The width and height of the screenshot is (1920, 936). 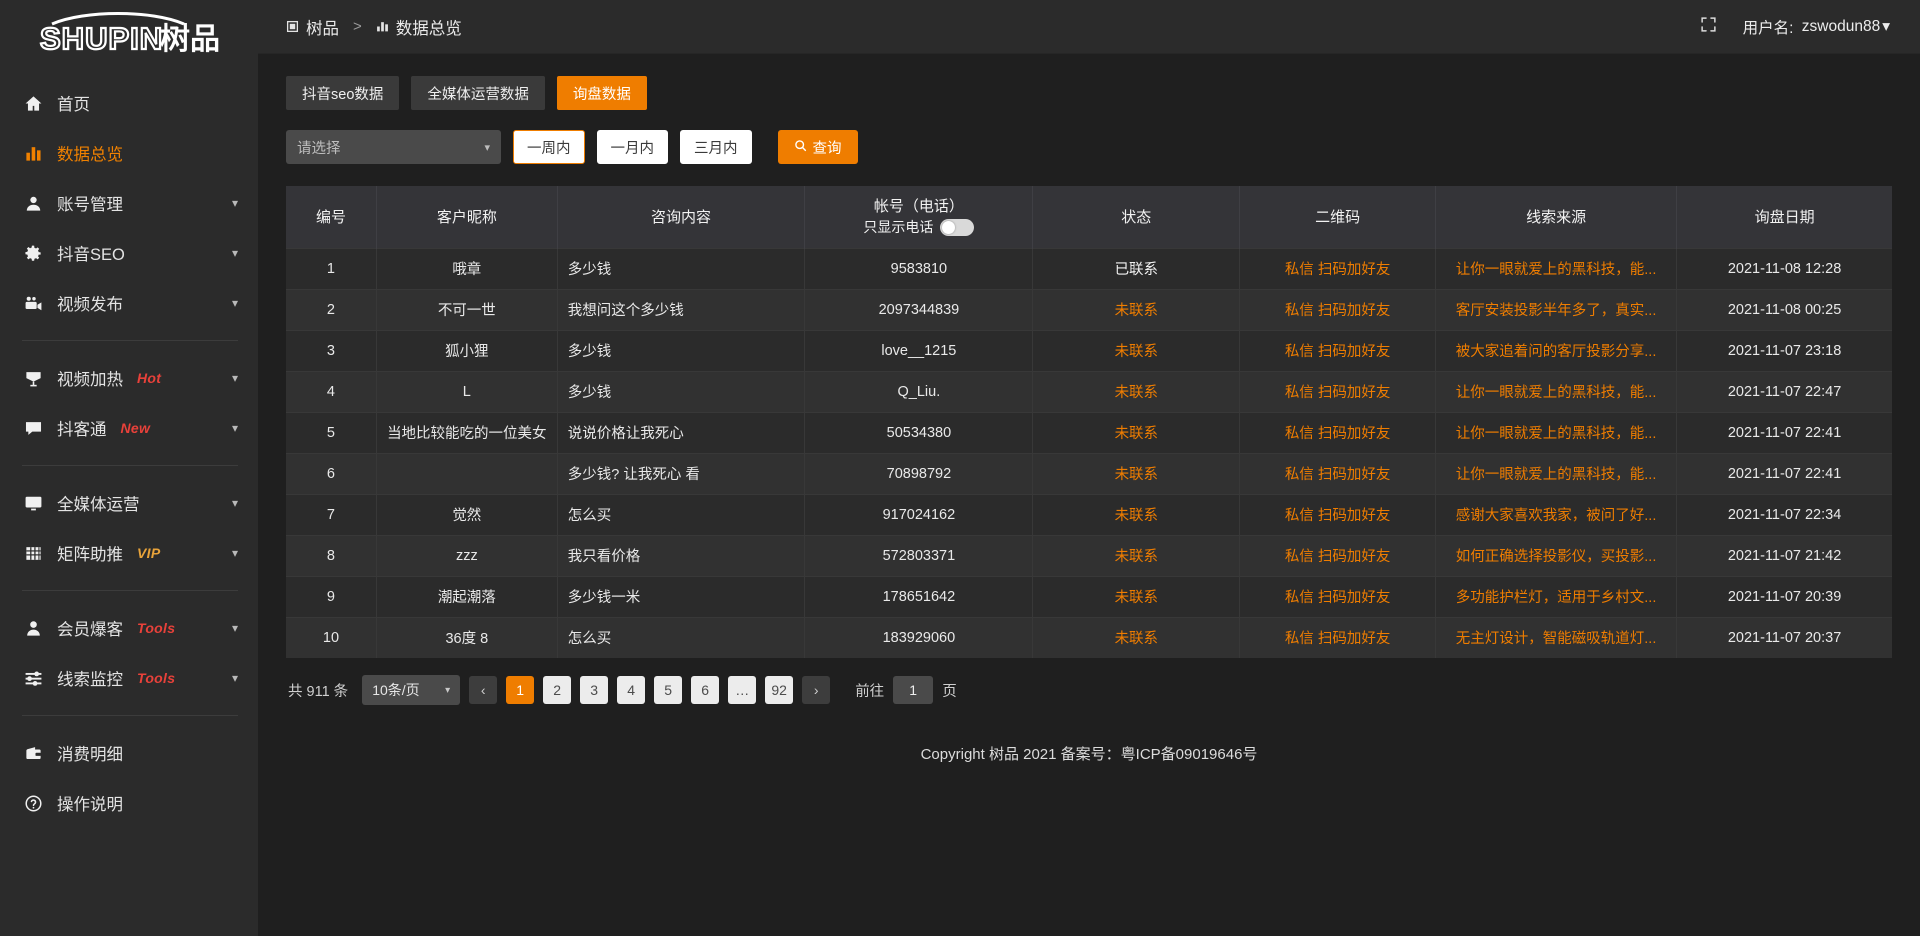 What do you see at coordinates (129, 31) in the screenshot?
I see `brand-logo: SHUPIN 树品` at bounding box center [129, 31].